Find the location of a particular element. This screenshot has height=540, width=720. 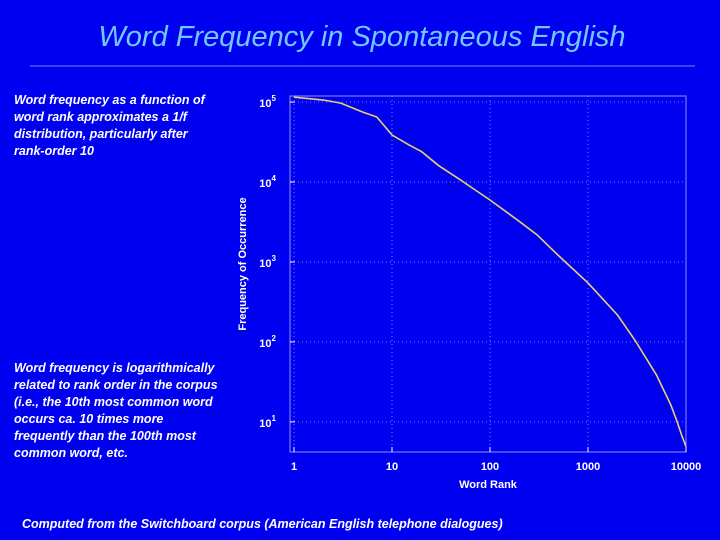

y-tick-label: 10⁴ is located at coordinates (267, 182).